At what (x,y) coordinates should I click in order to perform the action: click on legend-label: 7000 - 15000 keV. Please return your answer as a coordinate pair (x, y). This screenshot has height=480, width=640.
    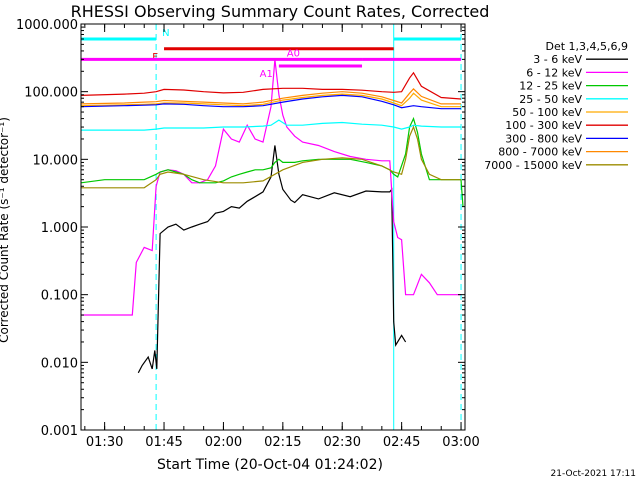
    Looking at the image, I should click on (533, 165).